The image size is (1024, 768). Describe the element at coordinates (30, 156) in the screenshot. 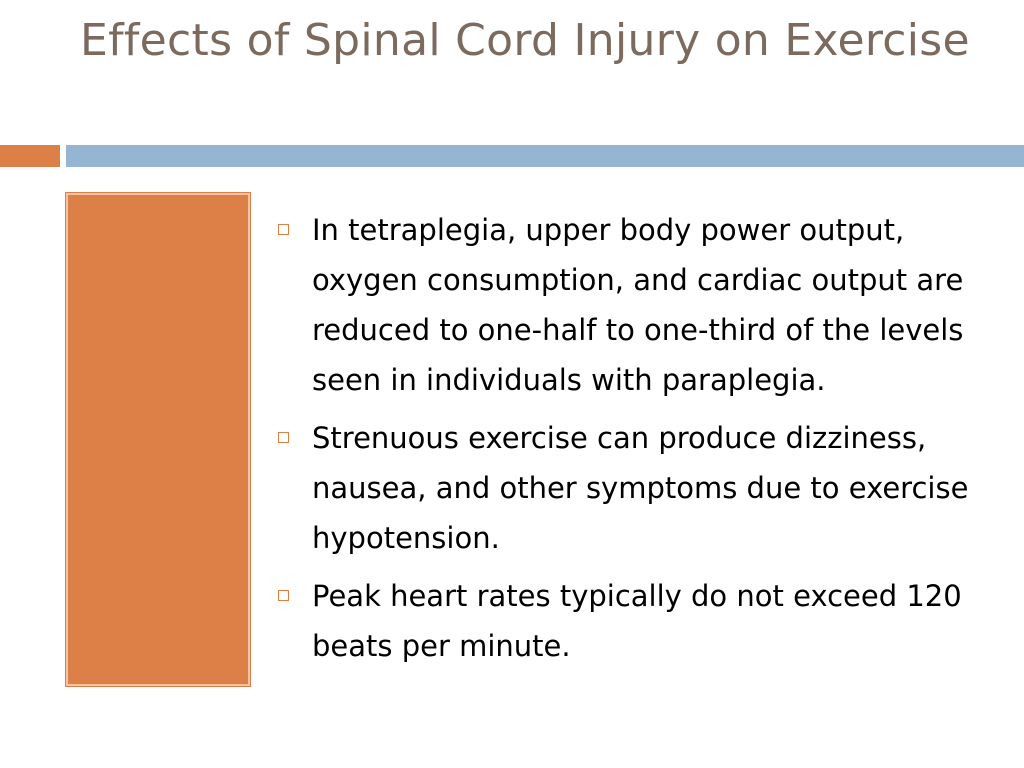

I see `orange-accent-bar` at that location.